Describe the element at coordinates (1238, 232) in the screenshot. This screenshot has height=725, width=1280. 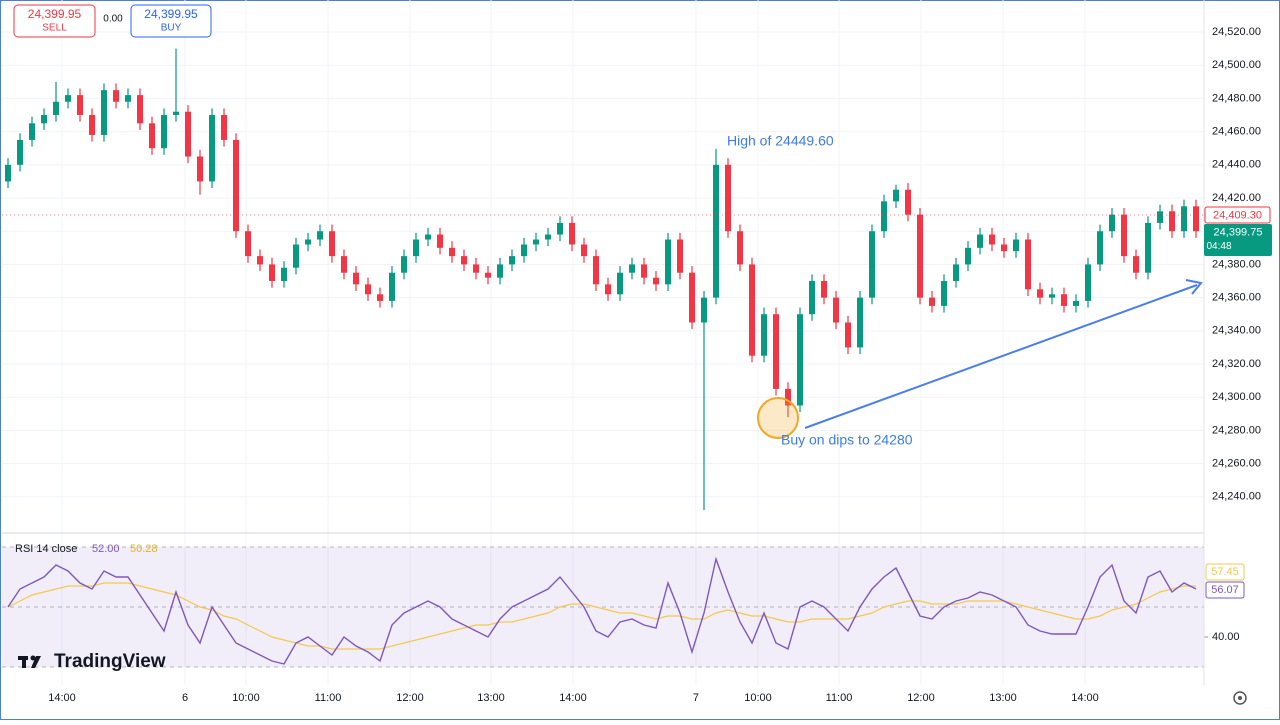
I see `last-label: 24,399.75` at that location.